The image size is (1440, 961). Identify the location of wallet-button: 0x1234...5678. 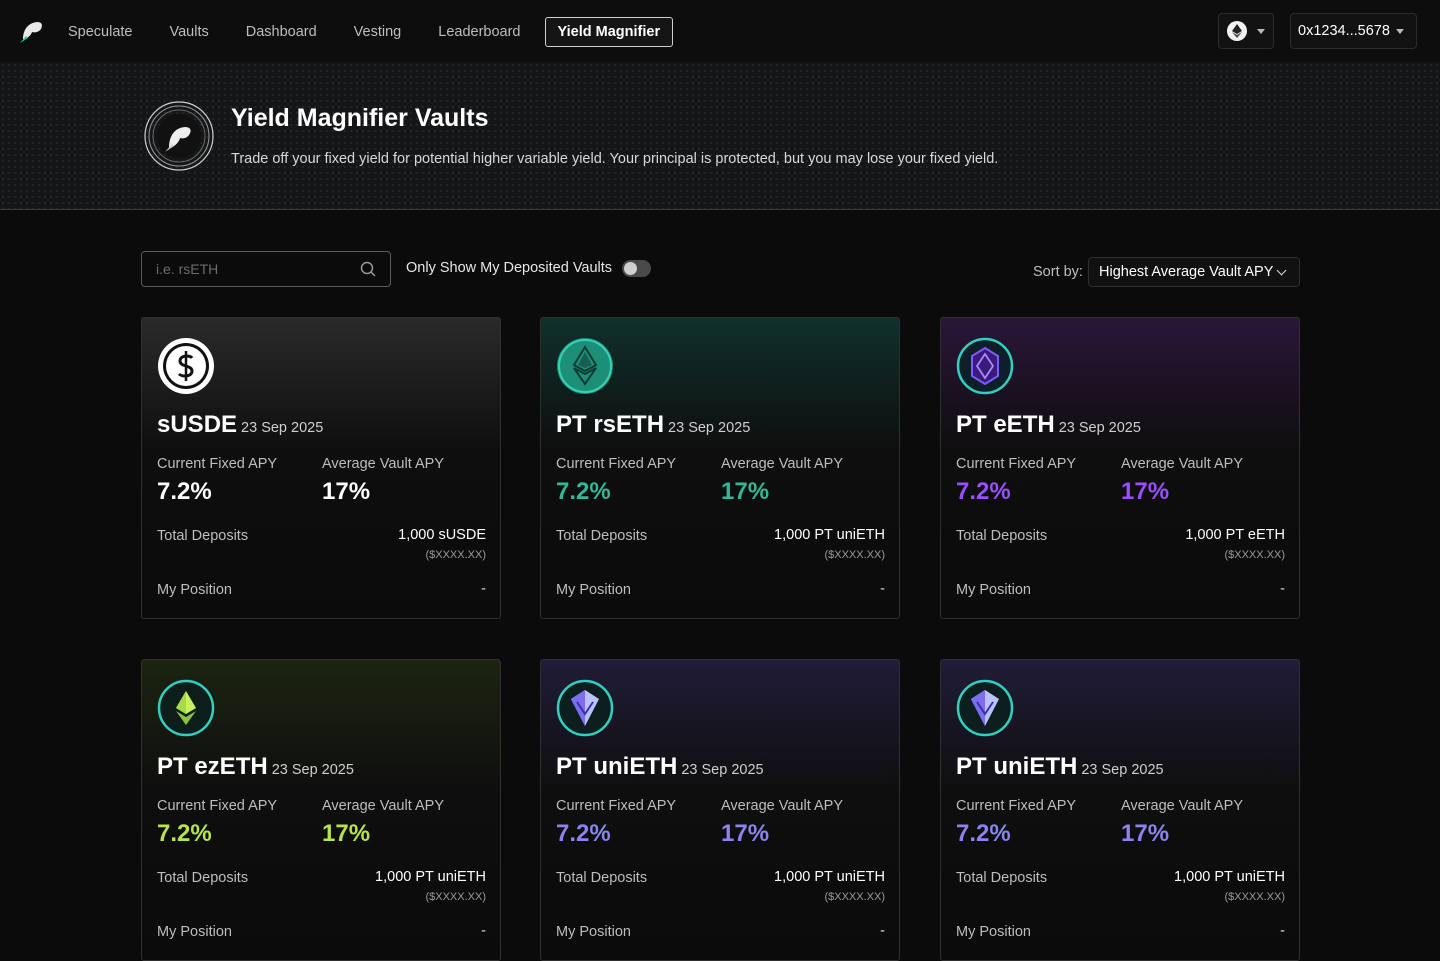
(1353, 31).